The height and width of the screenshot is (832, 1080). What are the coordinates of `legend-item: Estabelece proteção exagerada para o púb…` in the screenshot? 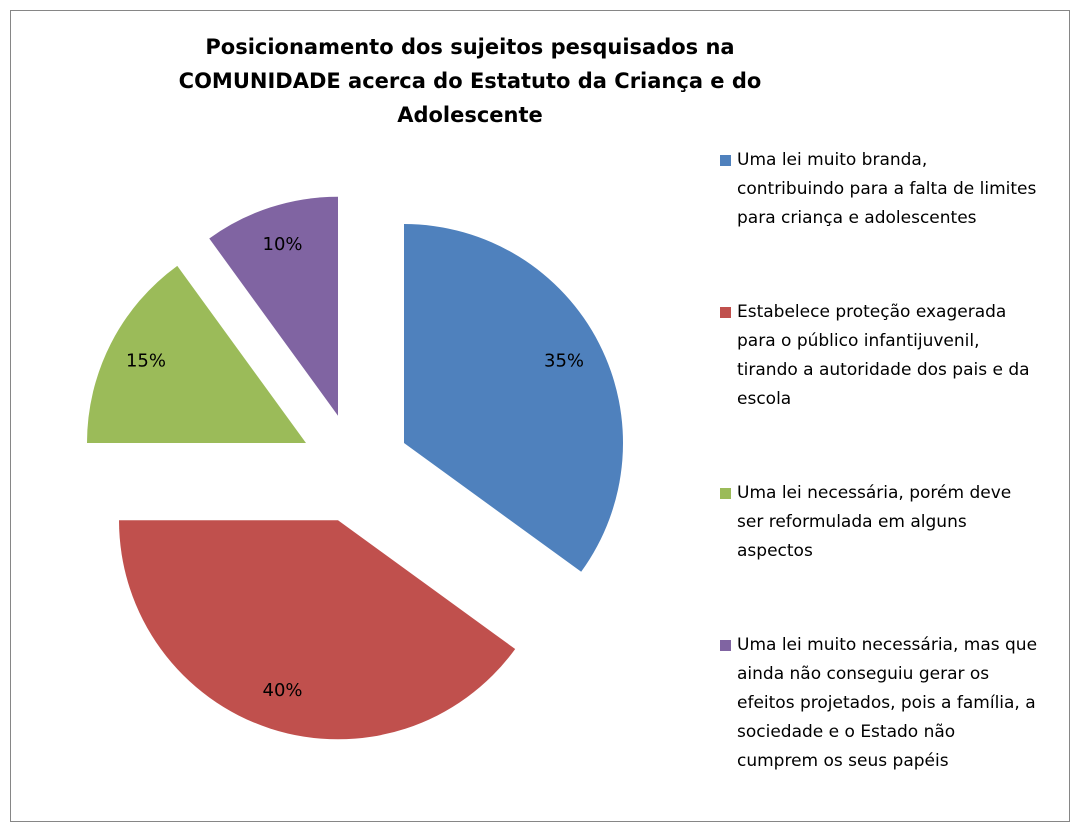 It's located at (878, 356).